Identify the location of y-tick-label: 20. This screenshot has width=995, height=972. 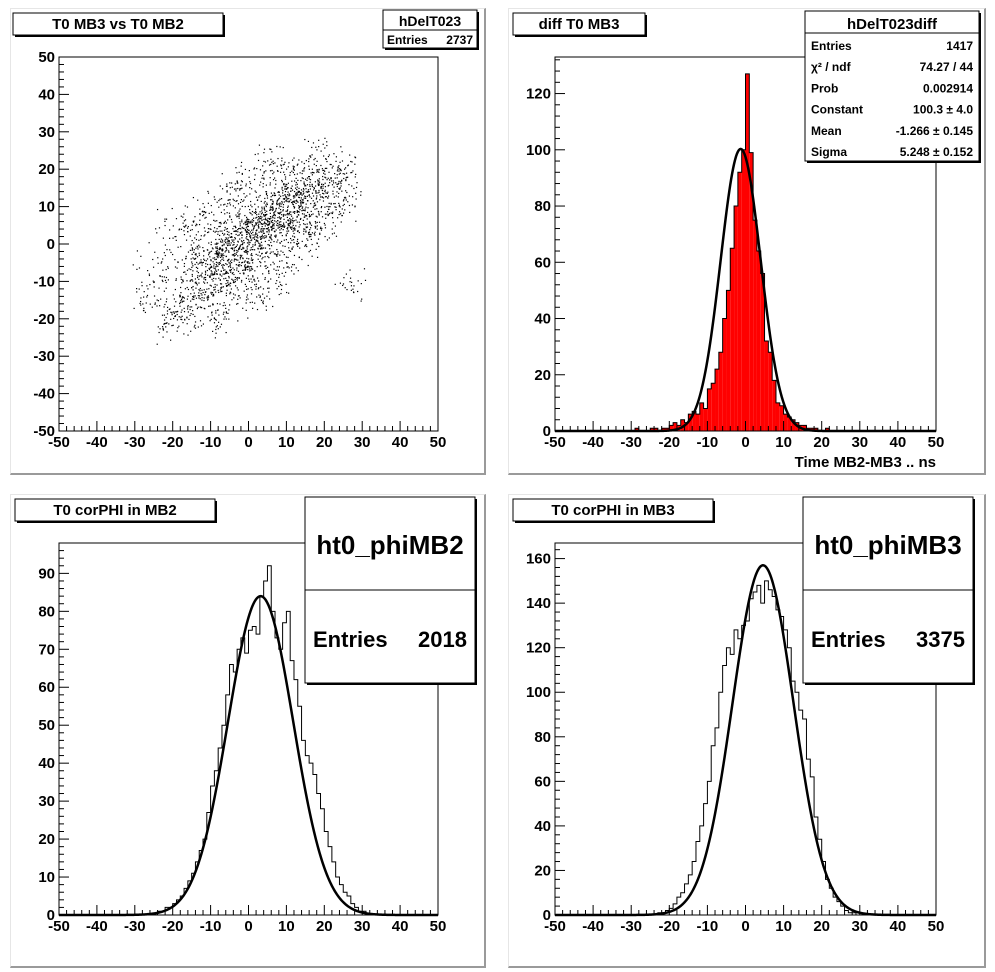
(46, 169).